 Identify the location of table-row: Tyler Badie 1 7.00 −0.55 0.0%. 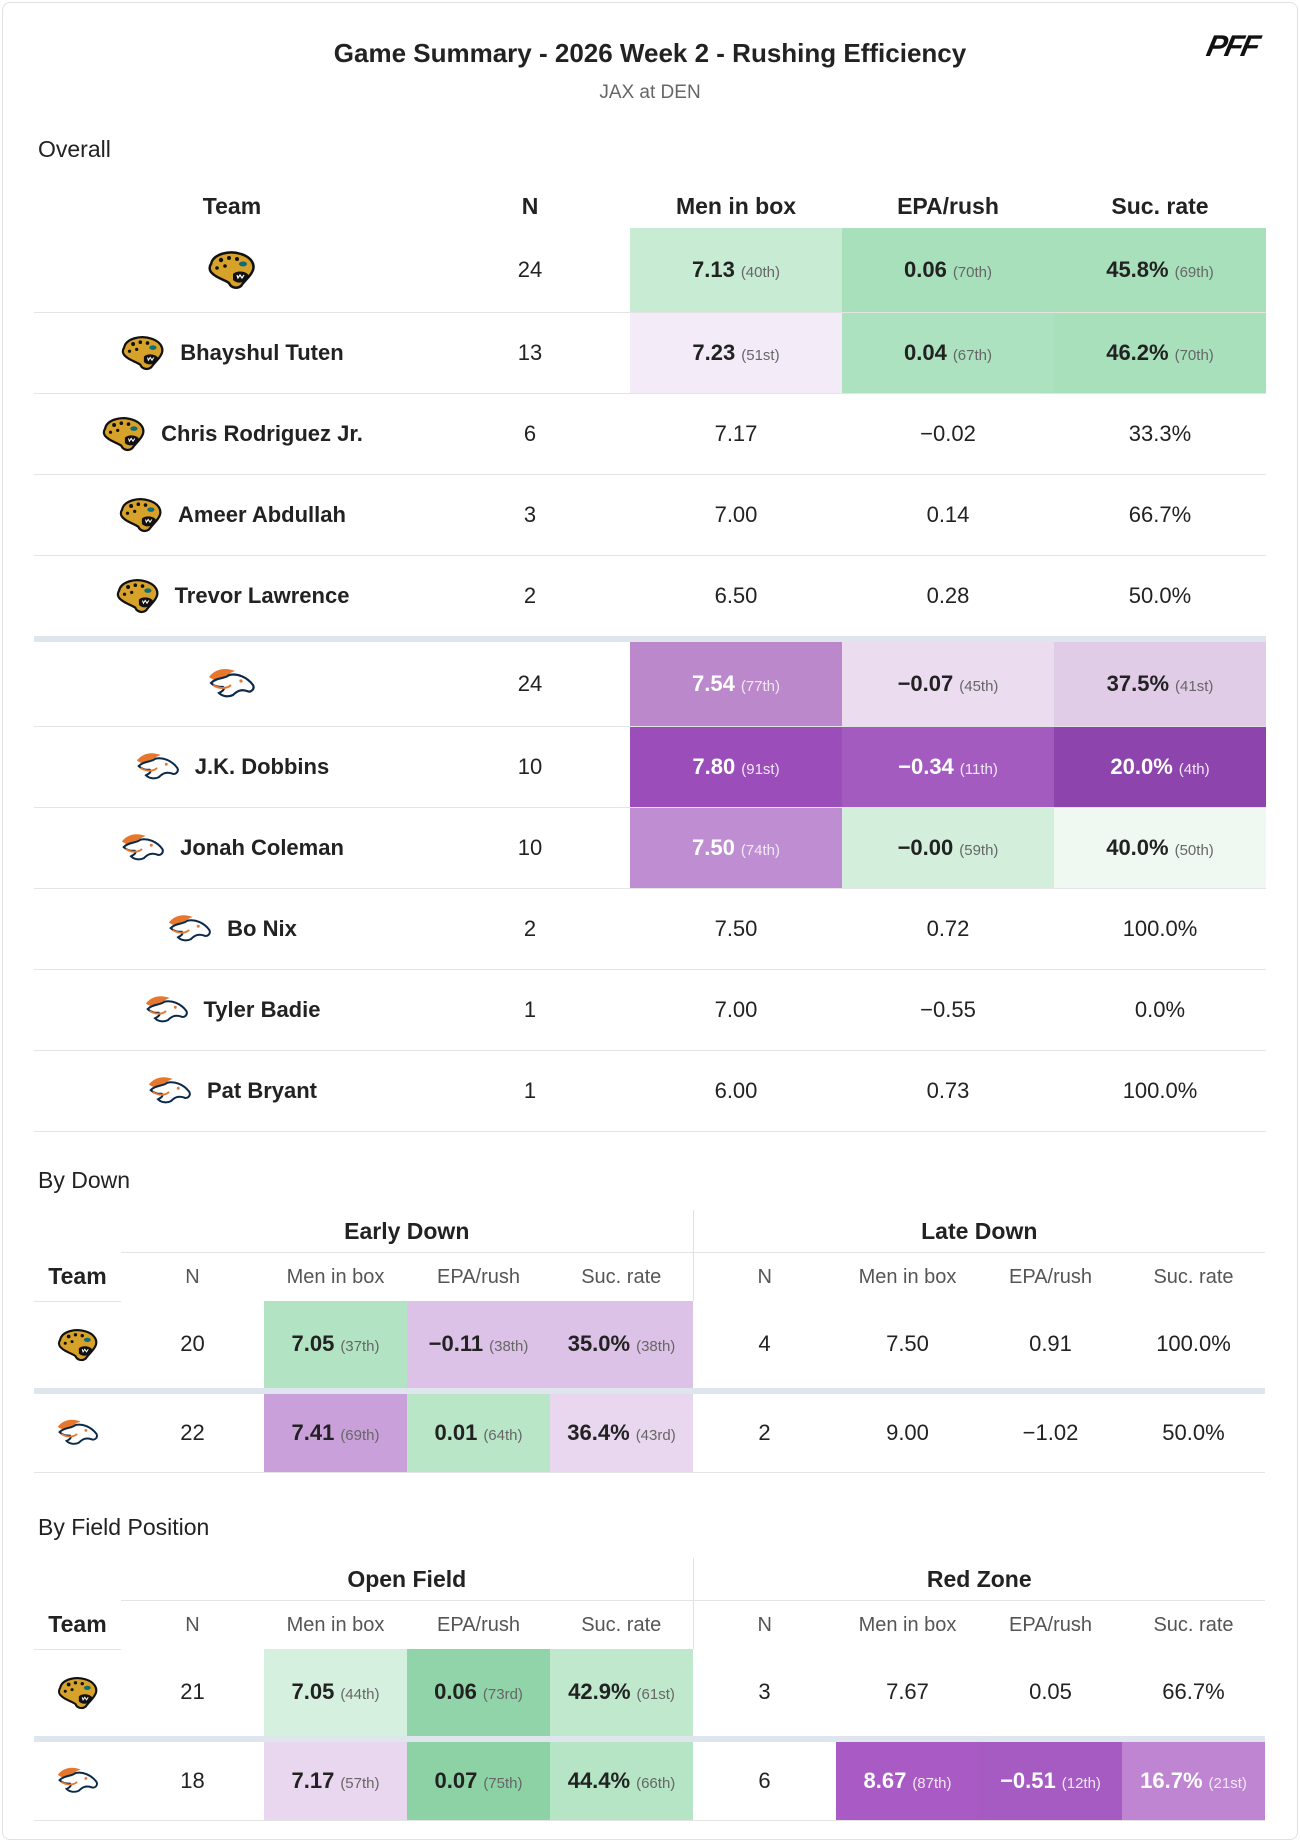
(650, 1010).